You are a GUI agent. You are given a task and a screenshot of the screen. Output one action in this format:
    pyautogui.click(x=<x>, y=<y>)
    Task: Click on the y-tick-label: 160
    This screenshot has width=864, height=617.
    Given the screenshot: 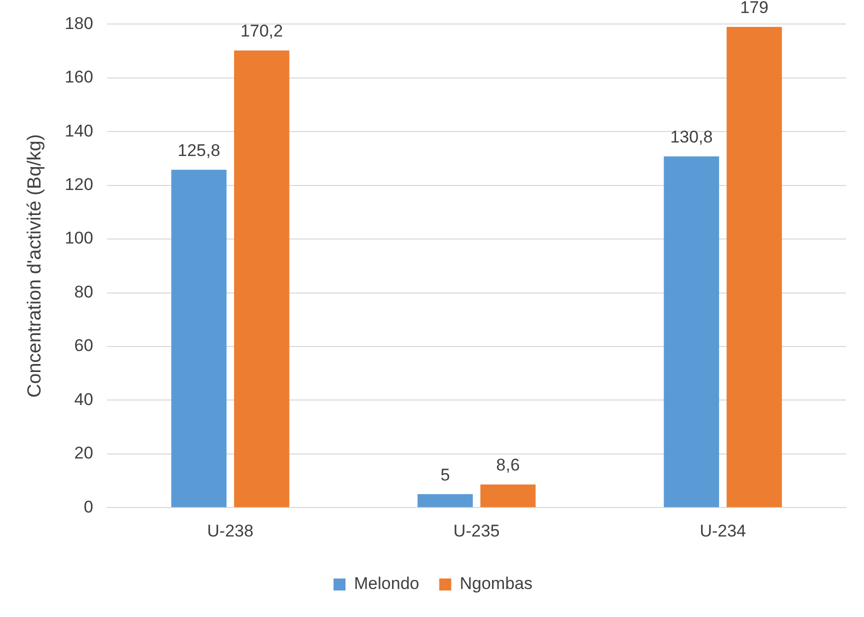 What is the action you would take?
    pyautogui.click(x=79, y=77)
    